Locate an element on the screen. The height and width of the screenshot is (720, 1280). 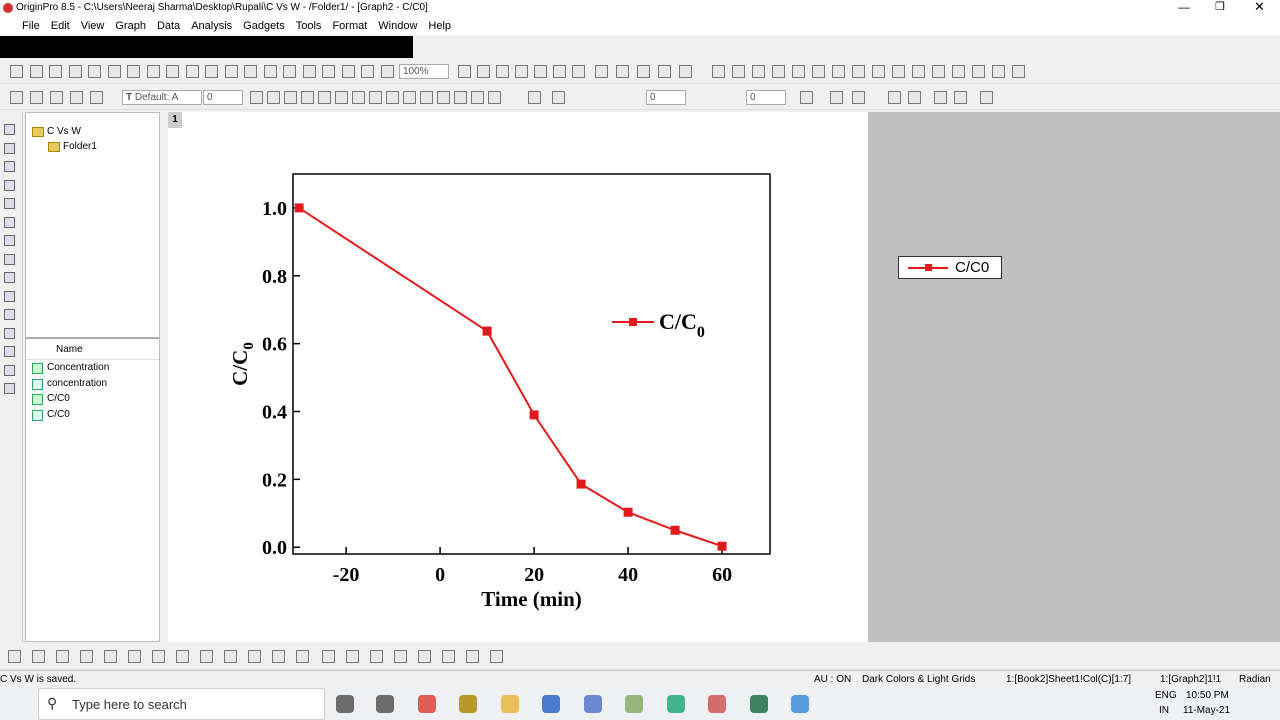
item-name: concentration is located at coordinates (77, 383).